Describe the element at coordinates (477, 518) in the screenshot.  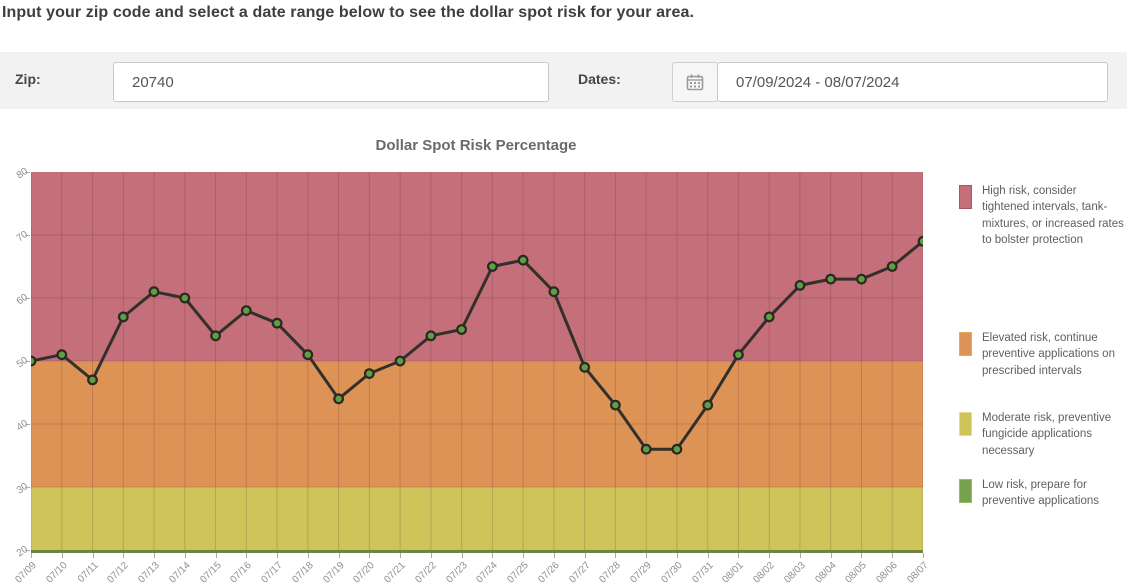
I see `risk-band-moderate` at that location.